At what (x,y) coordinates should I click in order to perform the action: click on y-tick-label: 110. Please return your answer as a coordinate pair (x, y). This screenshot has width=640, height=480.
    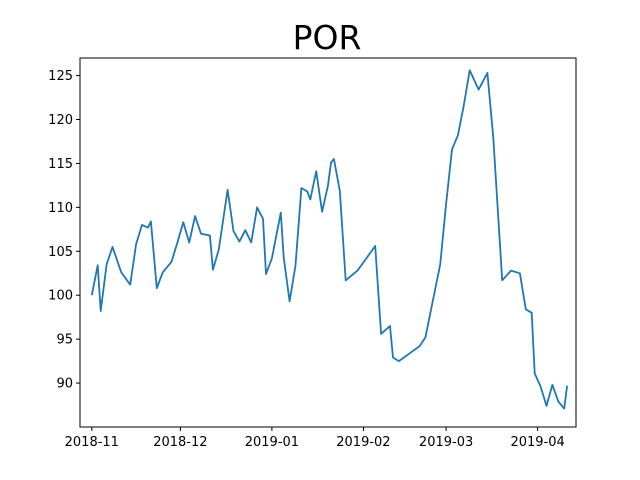
    Looking at the image, I should click on (60, 208).